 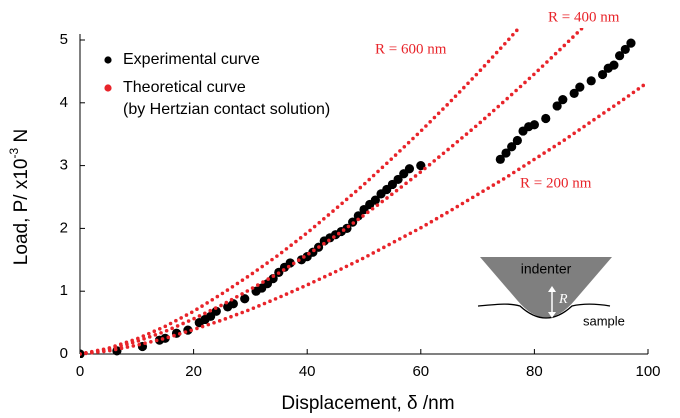 What do you see at coordinates (546, 269) in the screenshot?
I see `indenter-label: indenter` at bounding box center [546, 269].